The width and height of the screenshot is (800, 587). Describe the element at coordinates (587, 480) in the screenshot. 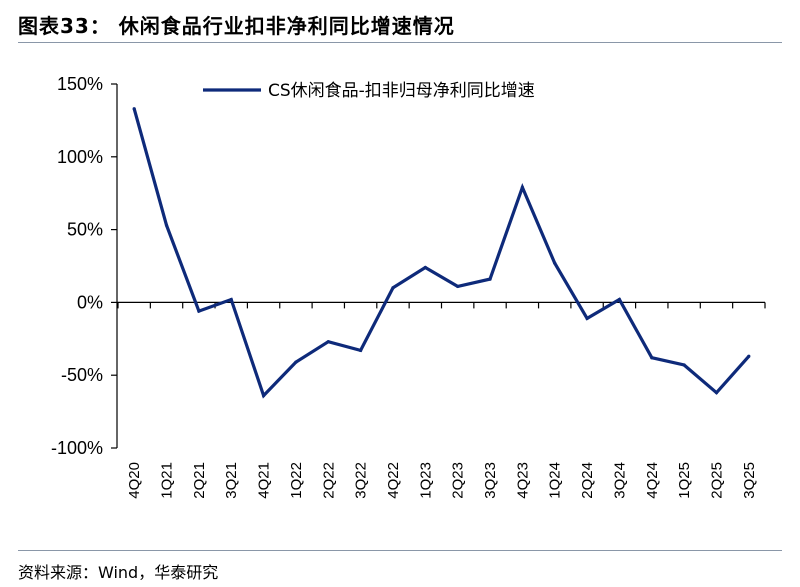

I see `x-tick-label: 2Q24` at that location.